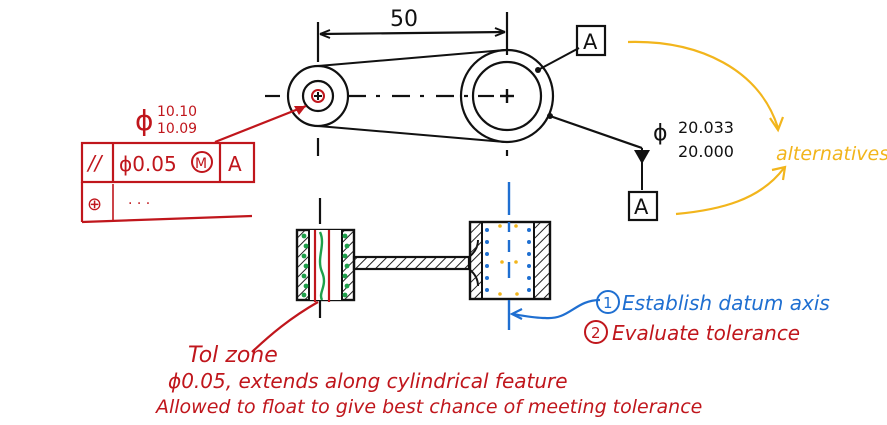 The width and height of the screenshot is (887, 425). What do you see at coordinates (640, 151) in the screenshot?
I see `large-hole-callout: ϕ 20.033 20.000` at bounding box center [640, 151].